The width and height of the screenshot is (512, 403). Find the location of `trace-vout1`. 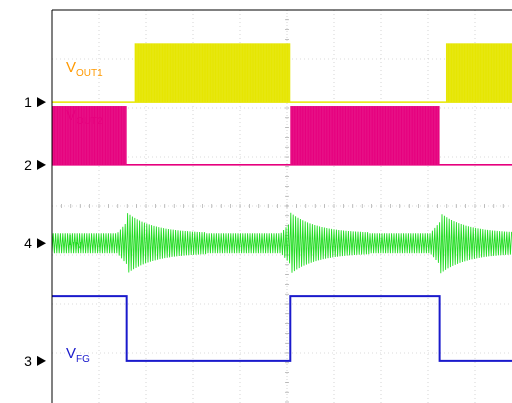

trace-vout1 is located at coordinates (282, 73).